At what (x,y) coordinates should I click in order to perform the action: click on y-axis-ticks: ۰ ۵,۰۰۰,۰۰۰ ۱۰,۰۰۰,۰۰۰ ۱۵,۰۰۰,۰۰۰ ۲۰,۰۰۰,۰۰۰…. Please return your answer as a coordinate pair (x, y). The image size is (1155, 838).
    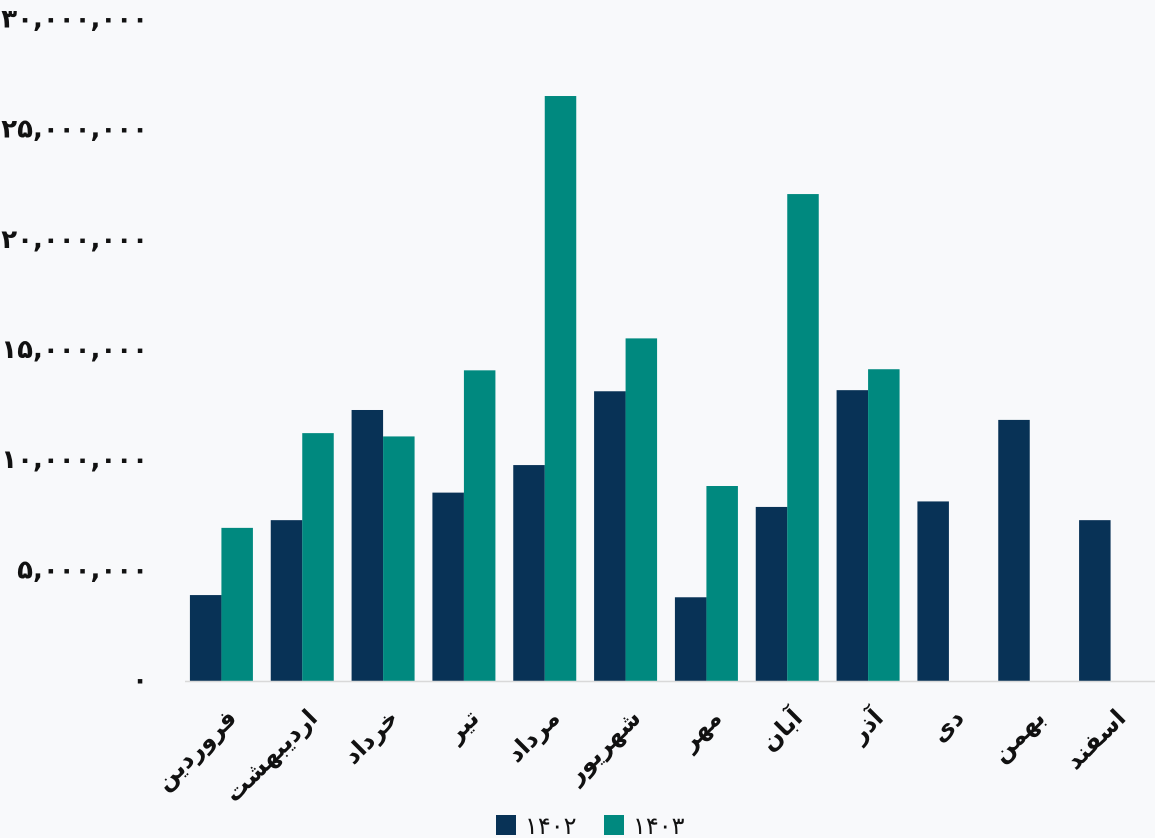
    Looking at the image, I should click on (74, 350).